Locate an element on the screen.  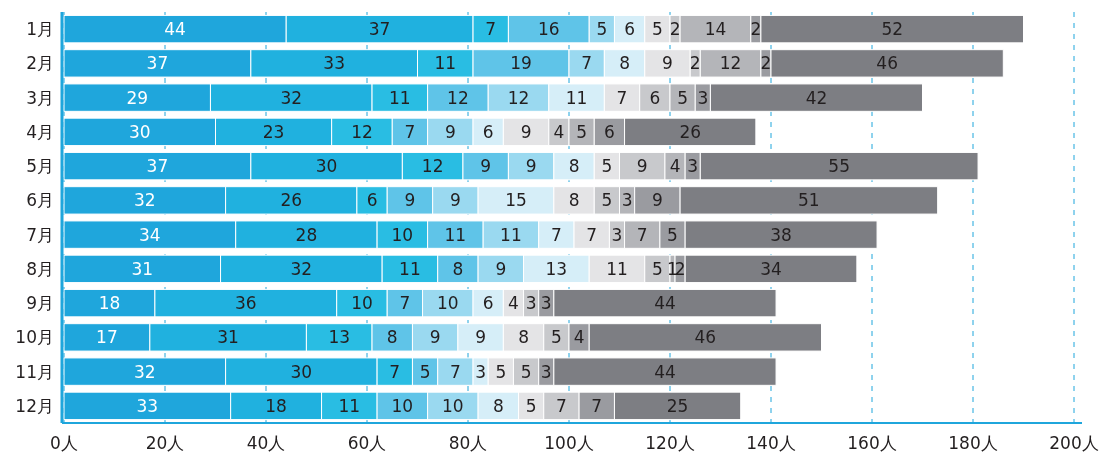
data-label: 38 is located at coordinates (781, 234).